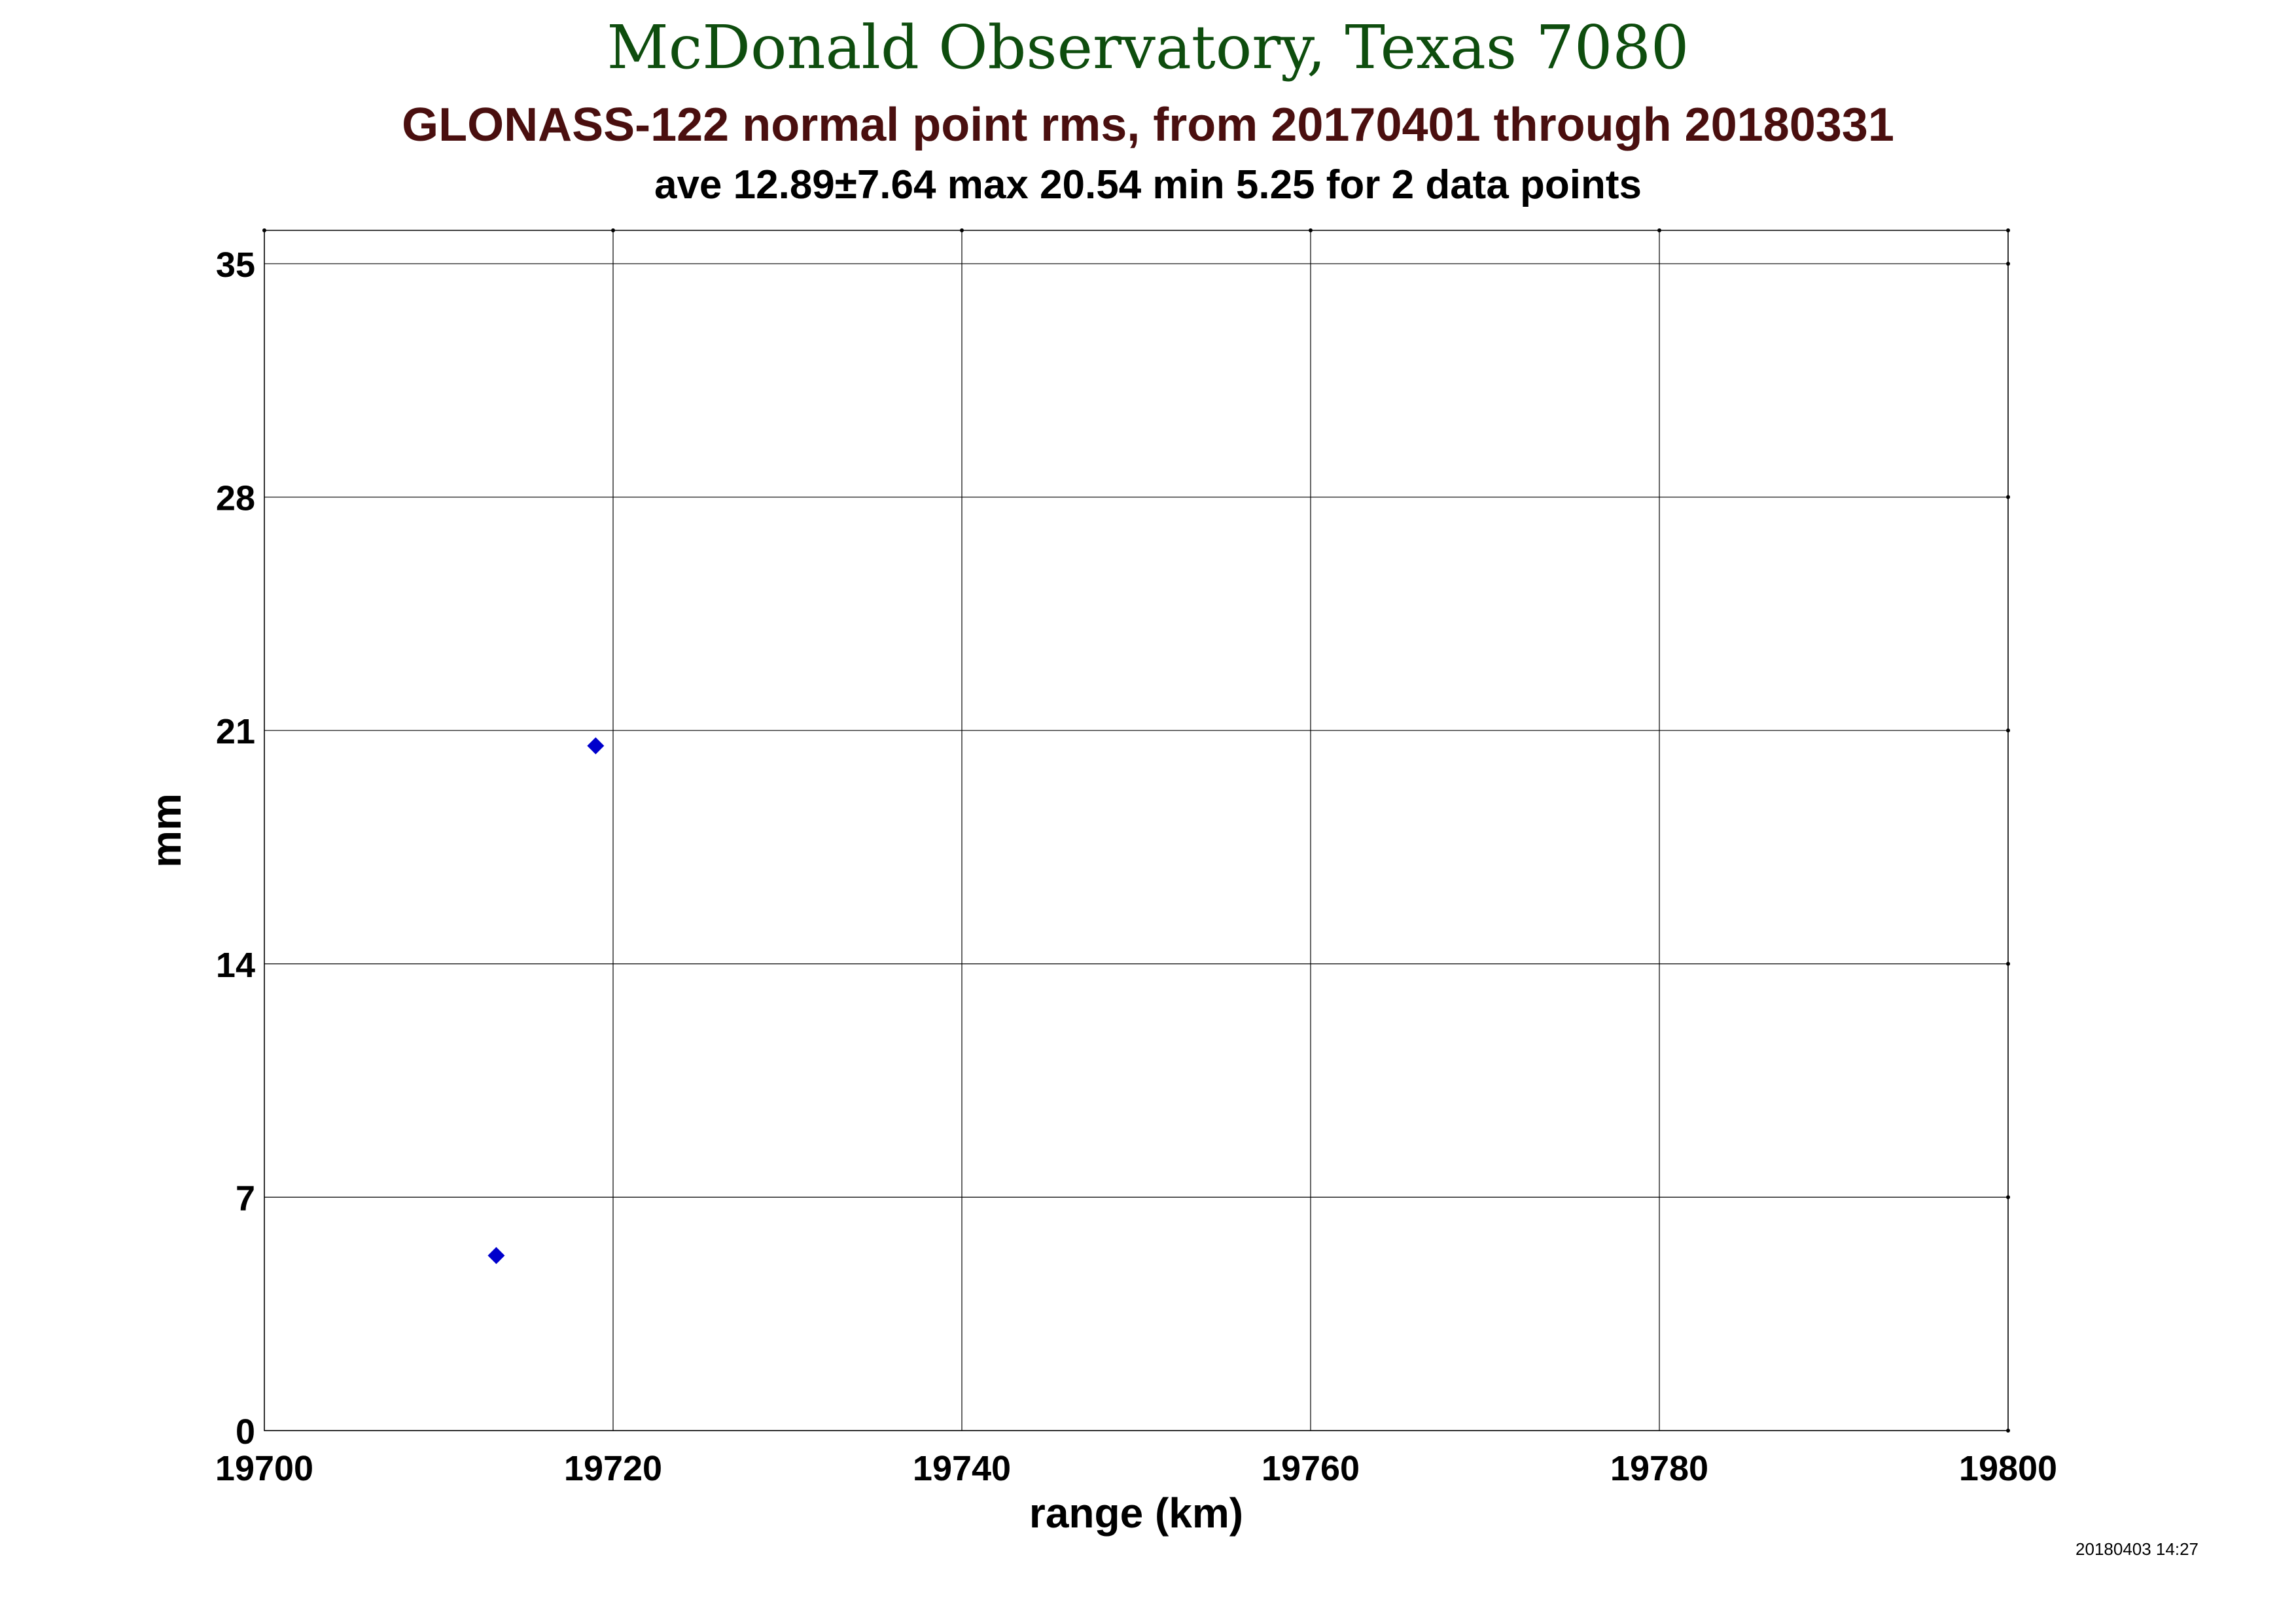  Describe the element at coordinates (1148, 47) in the screenshot. I see `chart-title: McDonald Observatory, Texas 7080` at that location.